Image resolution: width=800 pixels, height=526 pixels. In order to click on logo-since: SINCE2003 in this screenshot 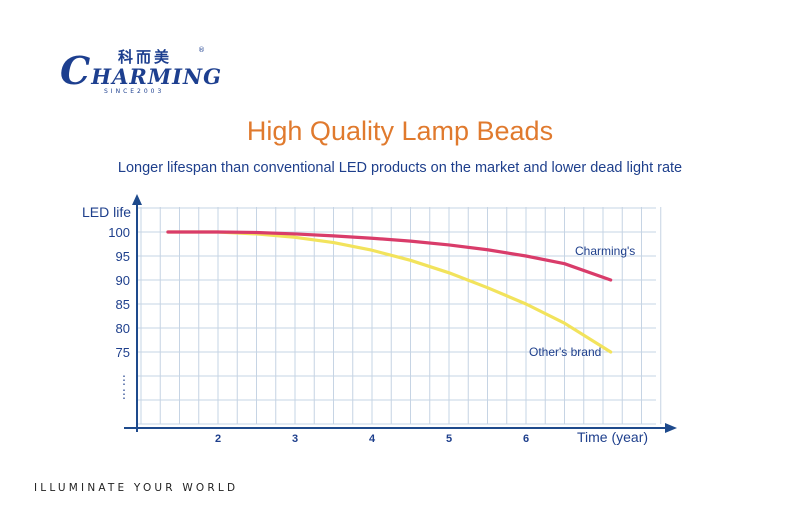, I will do `click(134, 91)`.